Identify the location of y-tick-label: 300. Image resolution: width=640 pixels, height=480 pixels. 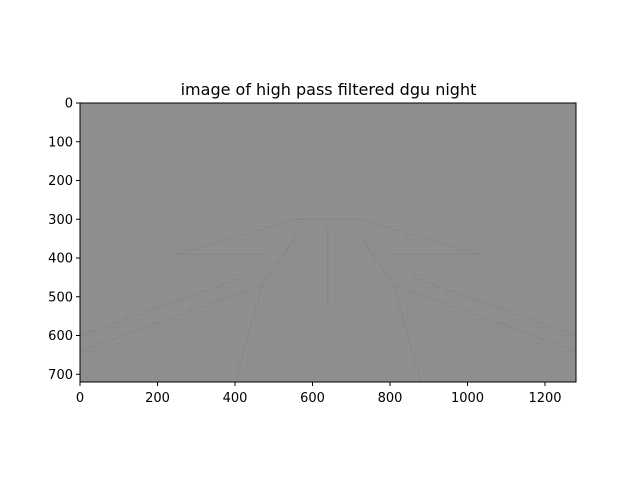
(60, 220).